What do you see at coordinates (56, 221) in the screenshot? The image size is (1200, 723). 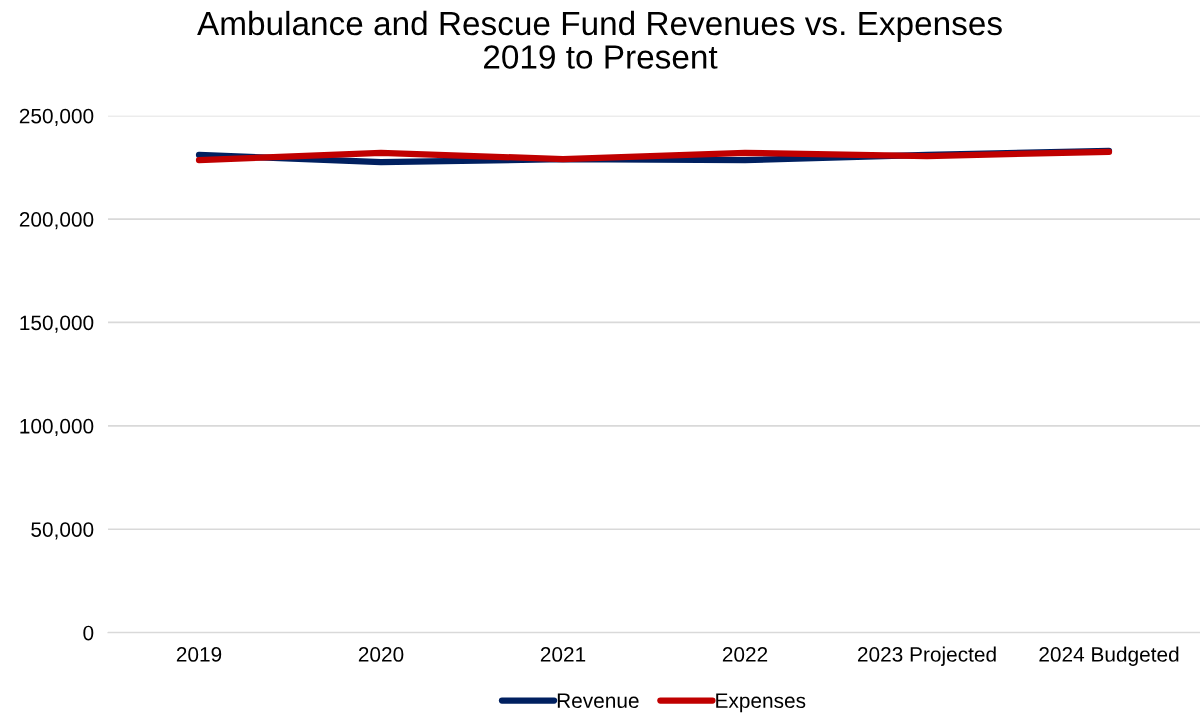 I see `y-tick-label: 200,000` at bounding box center [56, 221].